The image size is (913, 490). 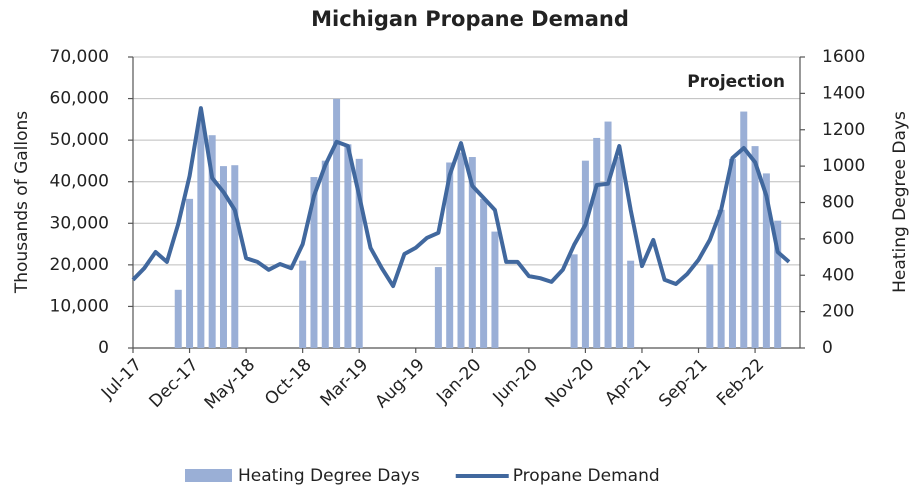 I want to click on y2-axis-label: Heating Degree Days, so click(x=900, y=202).